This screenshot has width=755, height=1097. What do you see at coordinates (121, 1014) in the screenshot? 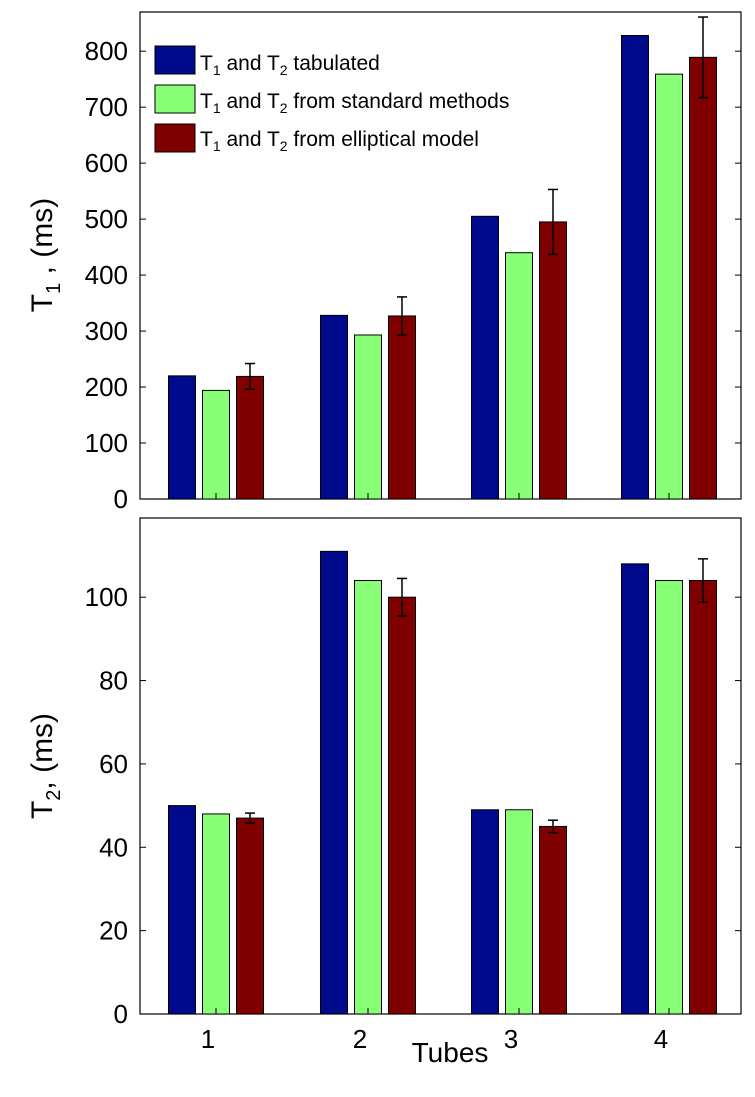
I see `t2-y-tick-label: 0` at bounding box center [121, 1014].